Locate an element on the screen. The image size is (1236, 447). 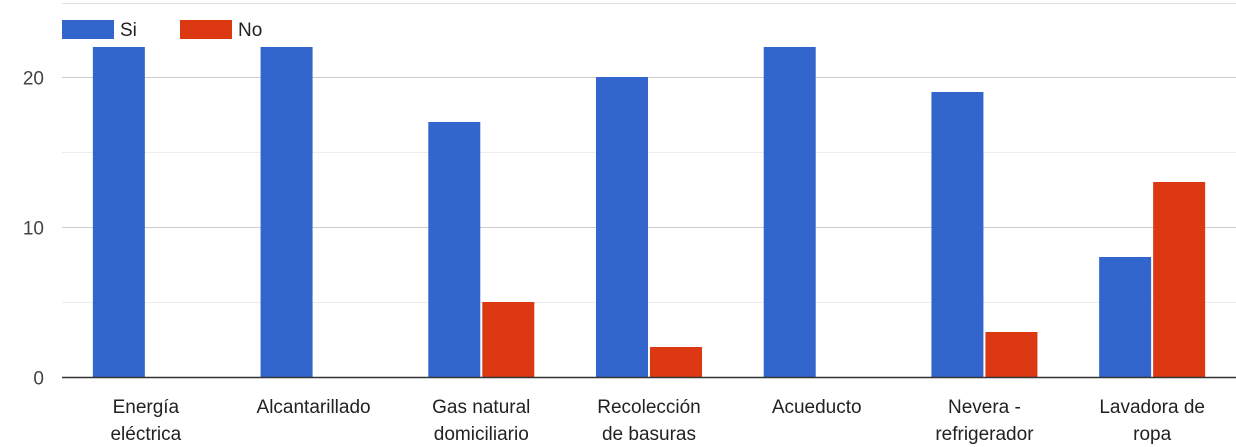
x-category-label: Recolección de basuras is located at coordinates (649, 421).